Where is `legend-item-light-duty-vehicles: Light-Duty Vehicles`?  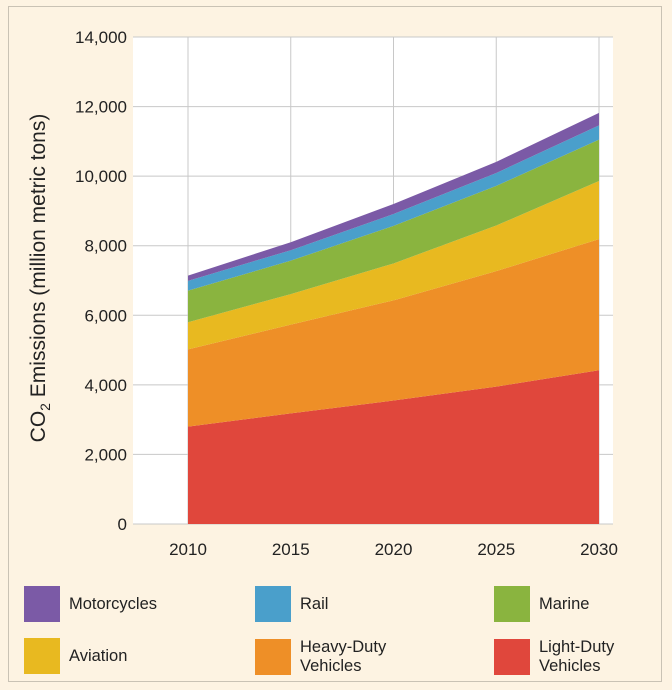 legend-item-light-duty-vehicles: Light-Duty Vehicles is located at coordinates (571, 657).